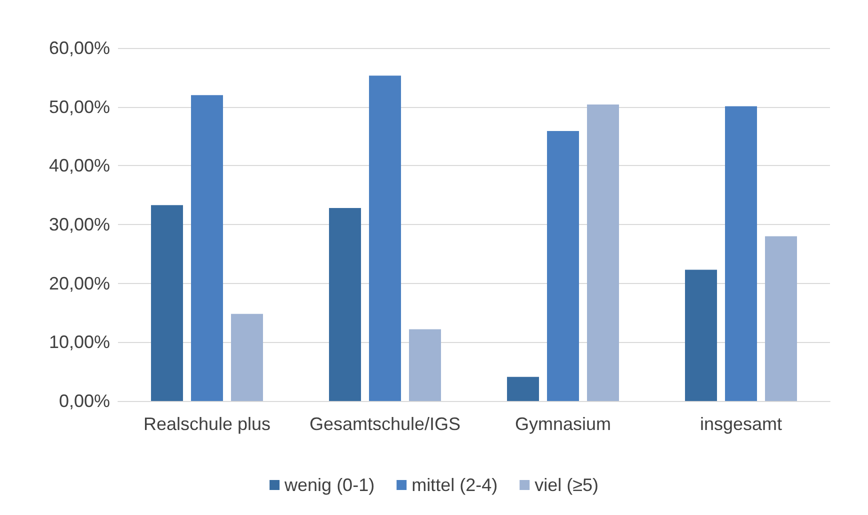 Image resolution: width=868 pixels, height=515 pixels. What do you see at coordinates (79, 283) in the screenshot?
I see `y-tick-label: 20,00%` at bounding box center [79, 283].